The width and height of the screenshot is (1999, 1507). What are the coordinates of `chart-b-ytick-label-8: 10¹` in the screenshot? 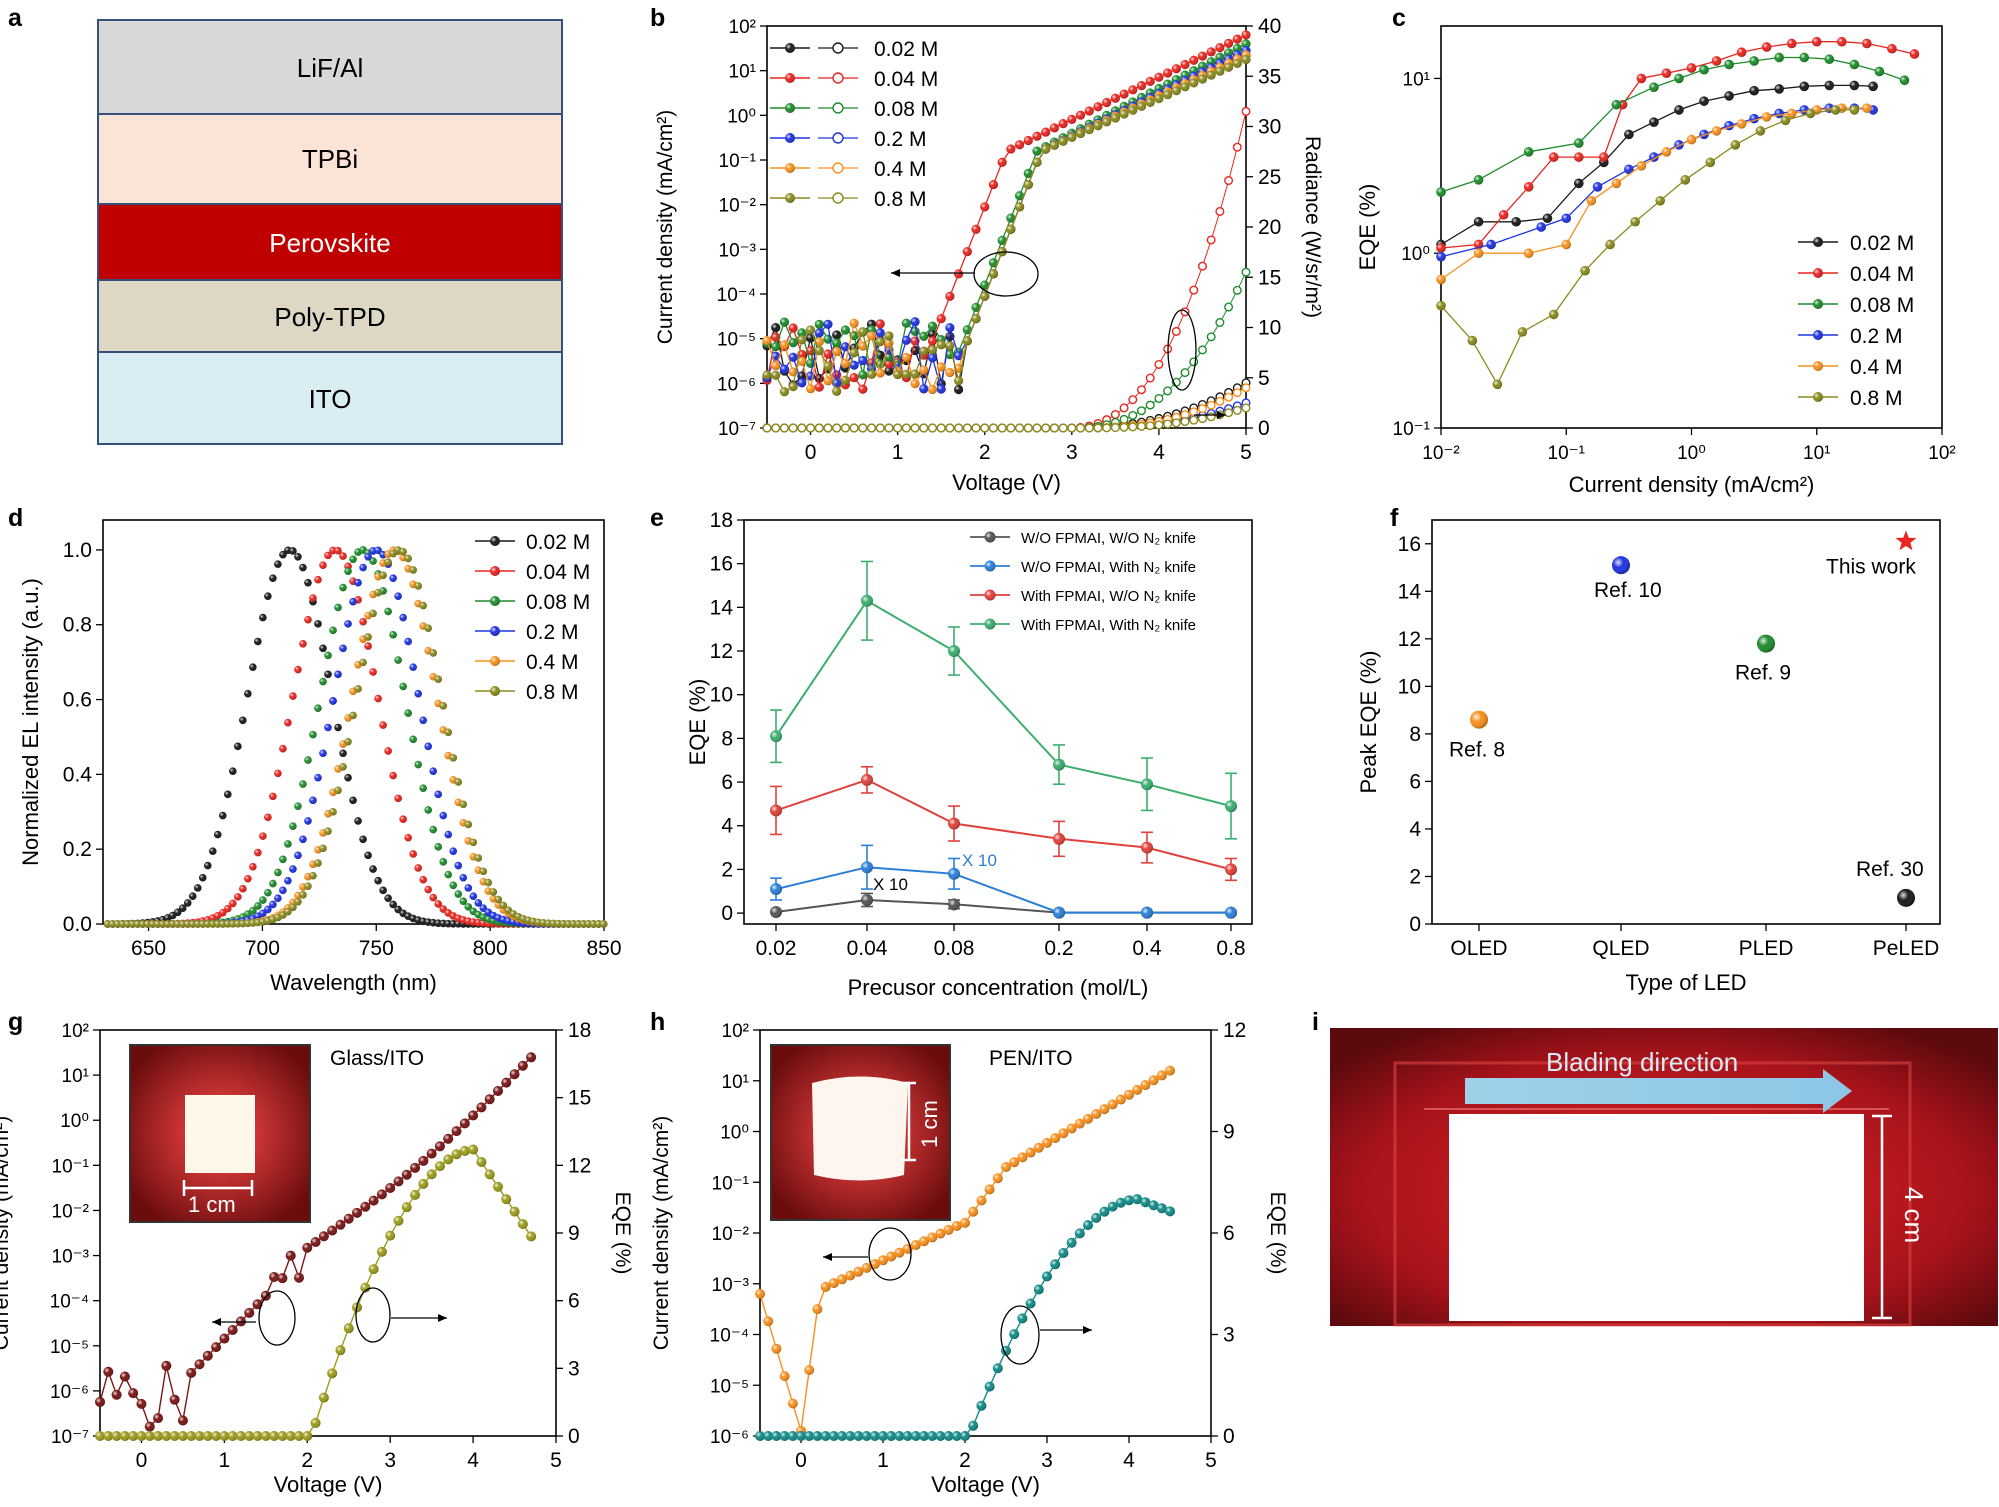 It's located at (742, 72).